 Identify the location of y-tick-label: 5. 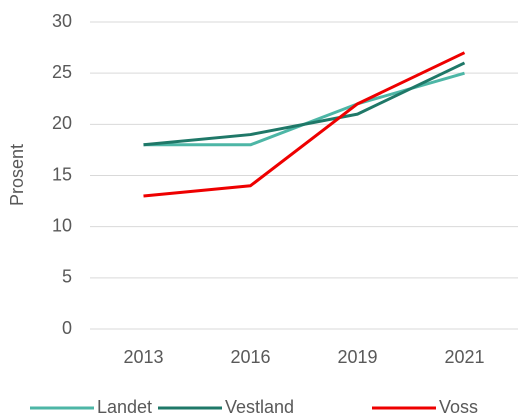
(67, 277).